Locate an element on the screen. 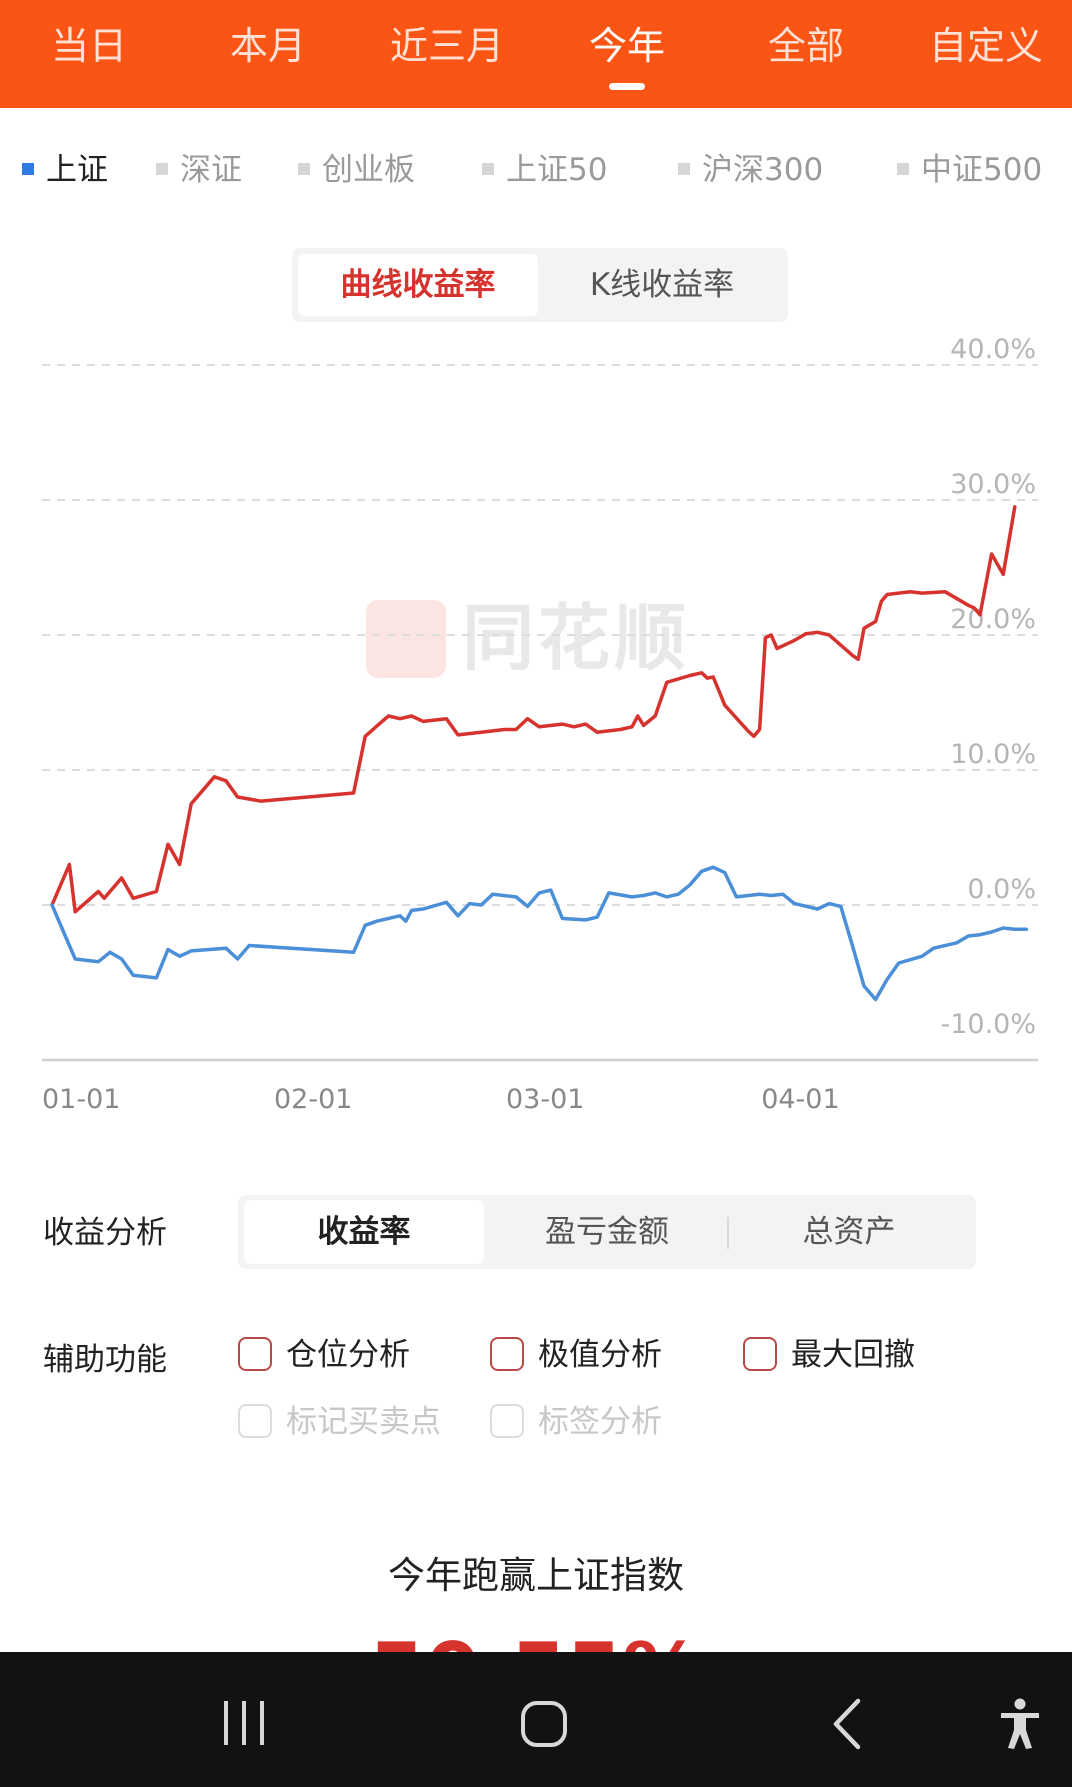 The image size is (1072, 1787). period-tab-bar: 当日 本月 近三月 今年 全部 自定义 is located at coordinates (536, 54).